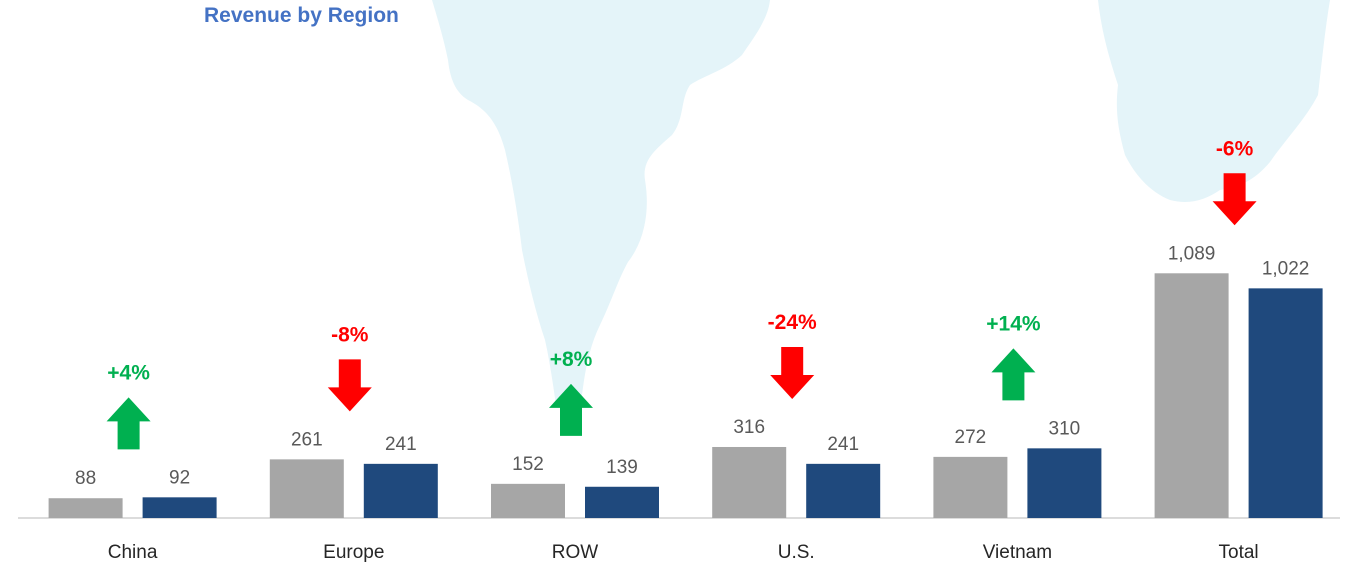  Describe the element at coordinates (970, 487) in the screenshot. I see `bar-prior-vietnam` at that location.